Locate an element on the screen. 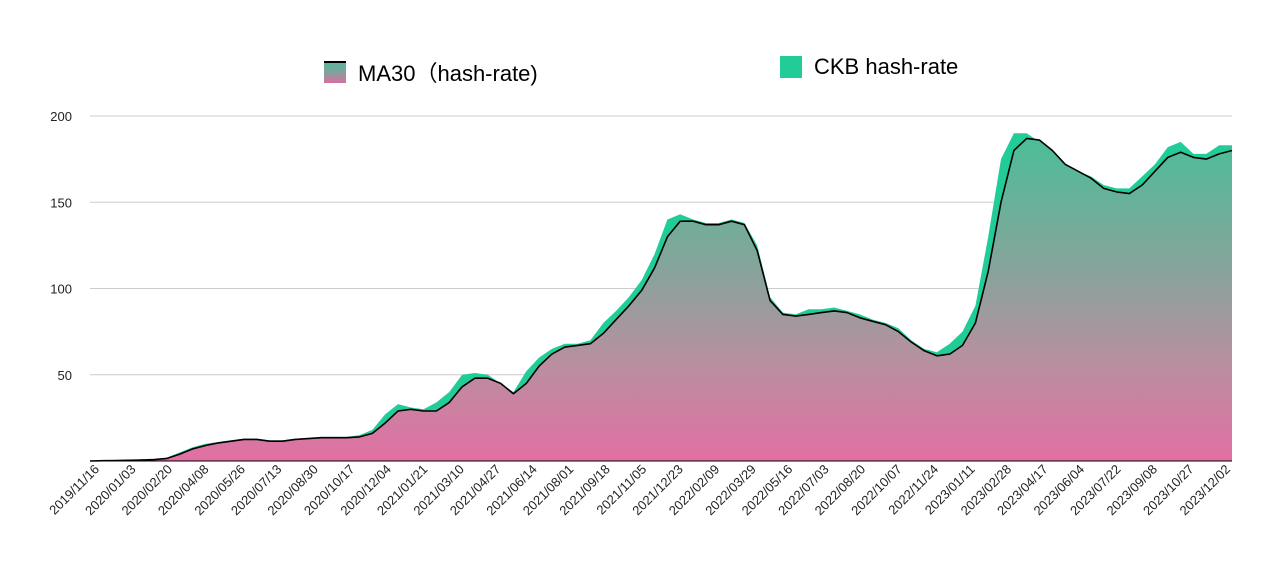 The image size is (1280, 569). y-tick-label-200: 200 is located at coordinates (61, 116).